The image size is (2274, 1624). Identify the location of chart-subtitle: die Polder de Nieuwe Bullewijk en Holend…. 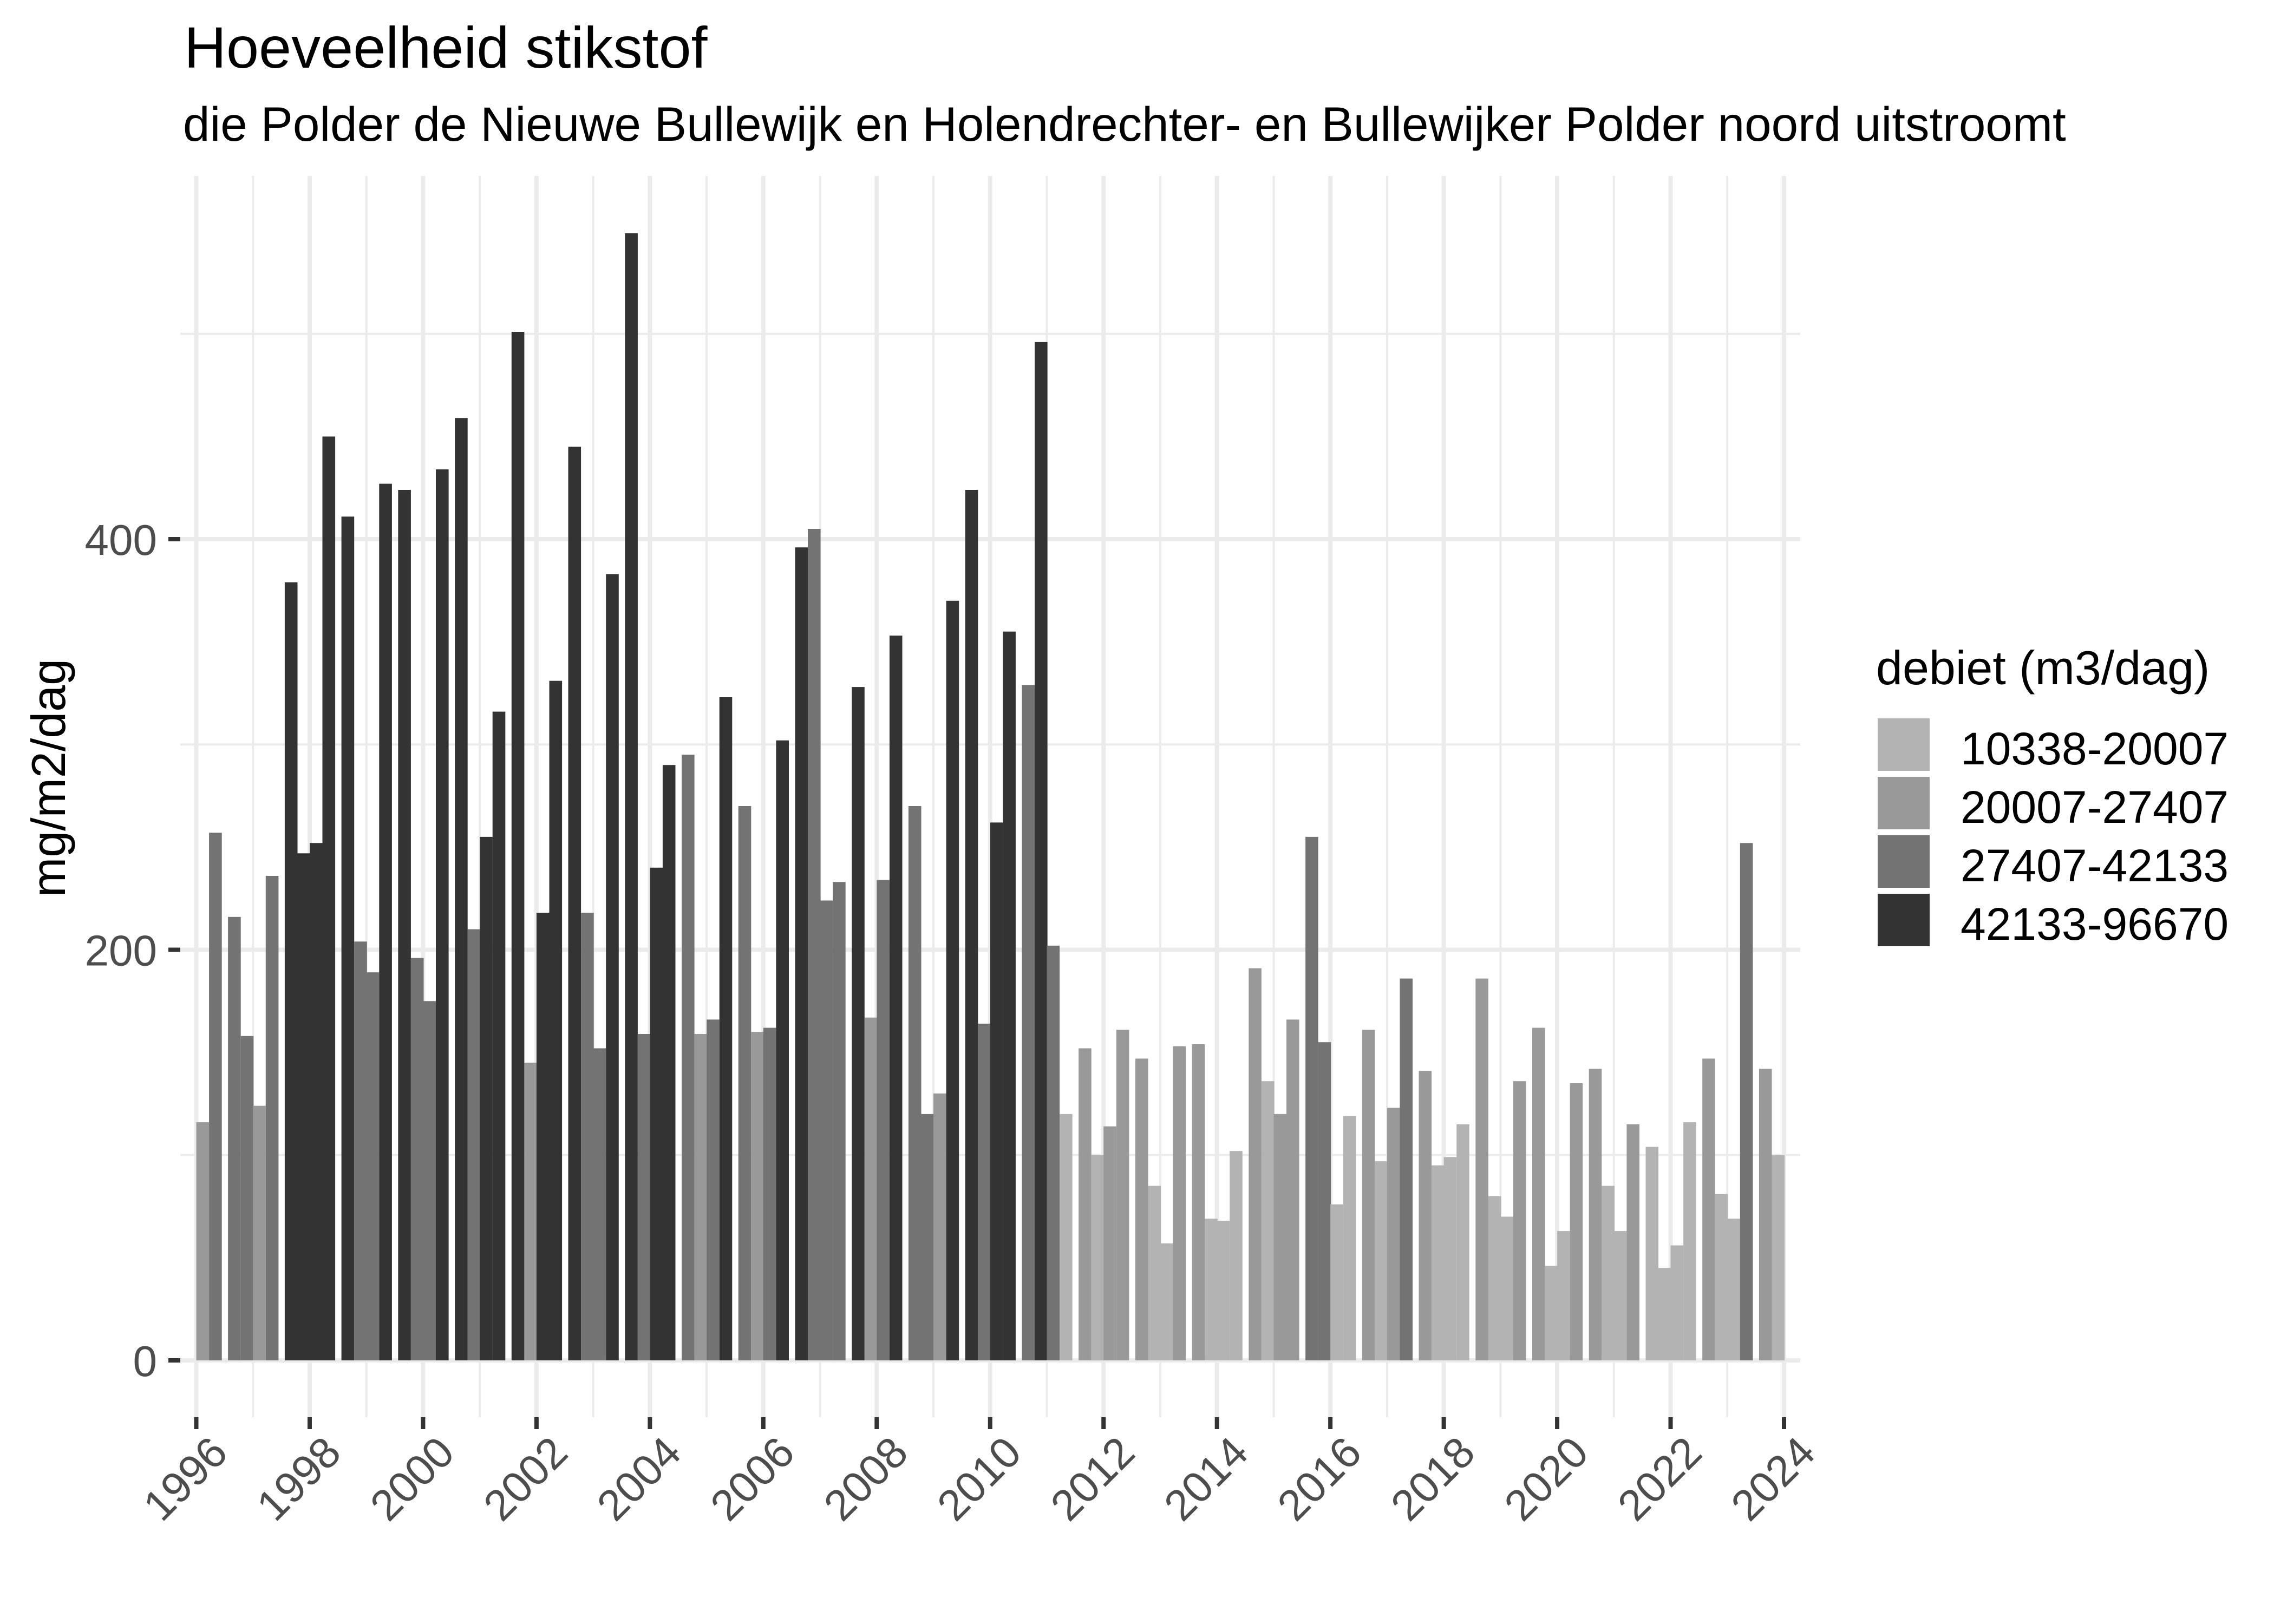
(1124, 124).